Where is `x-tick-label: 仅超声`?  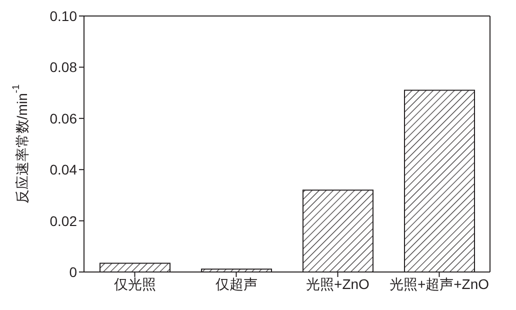 x-tick-label: 仅超声 is located at coordinates (236, 284).